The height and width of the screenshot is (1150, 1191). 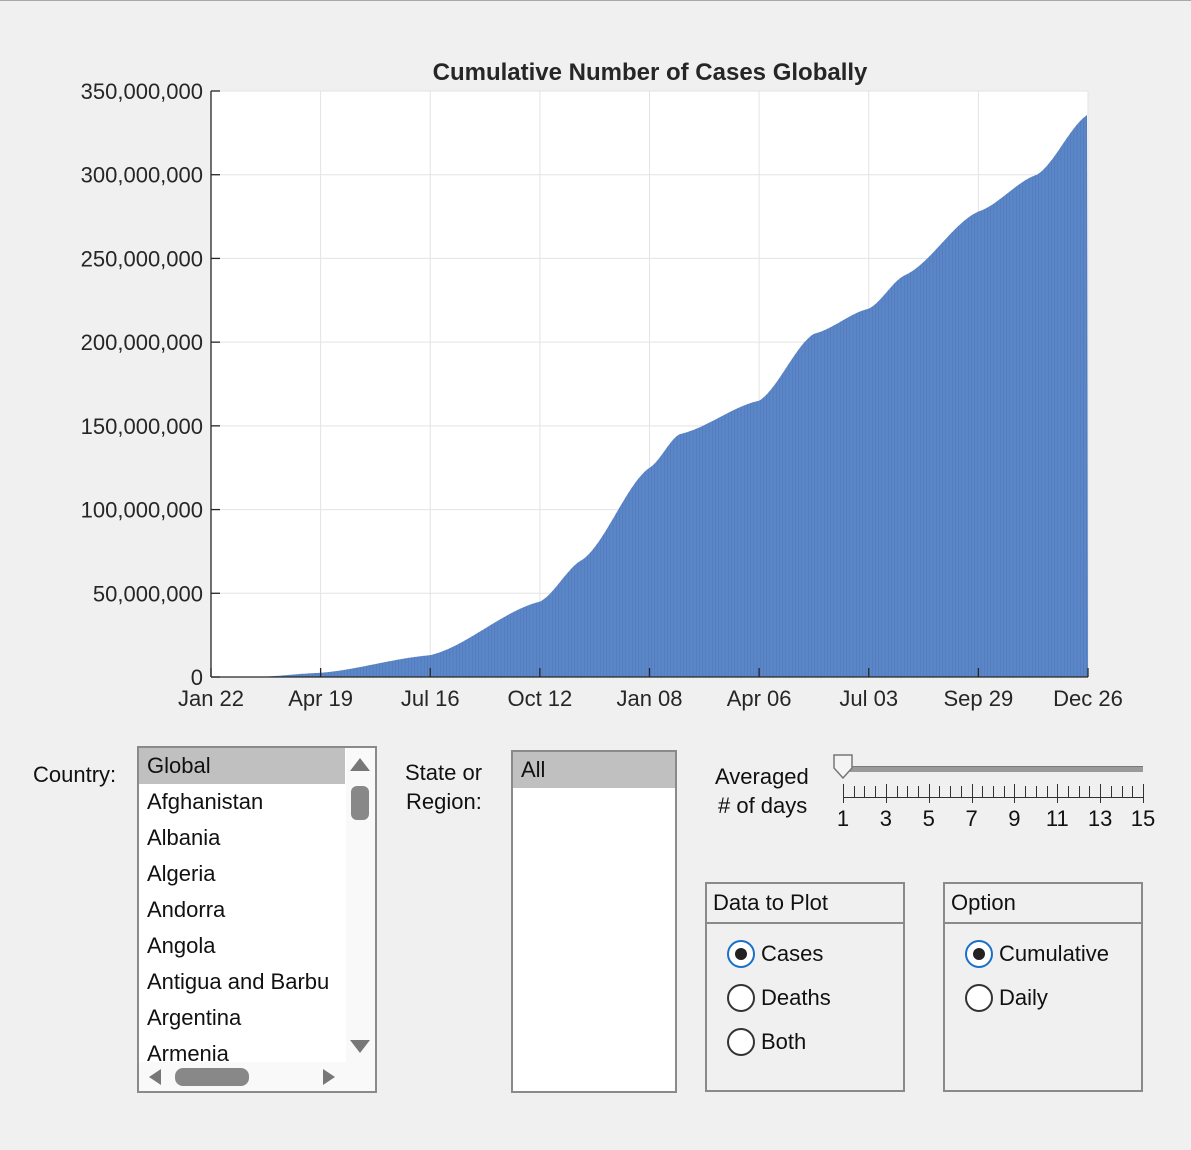 I want to click on country-list-item: Angola, so click(x=181, y=945).